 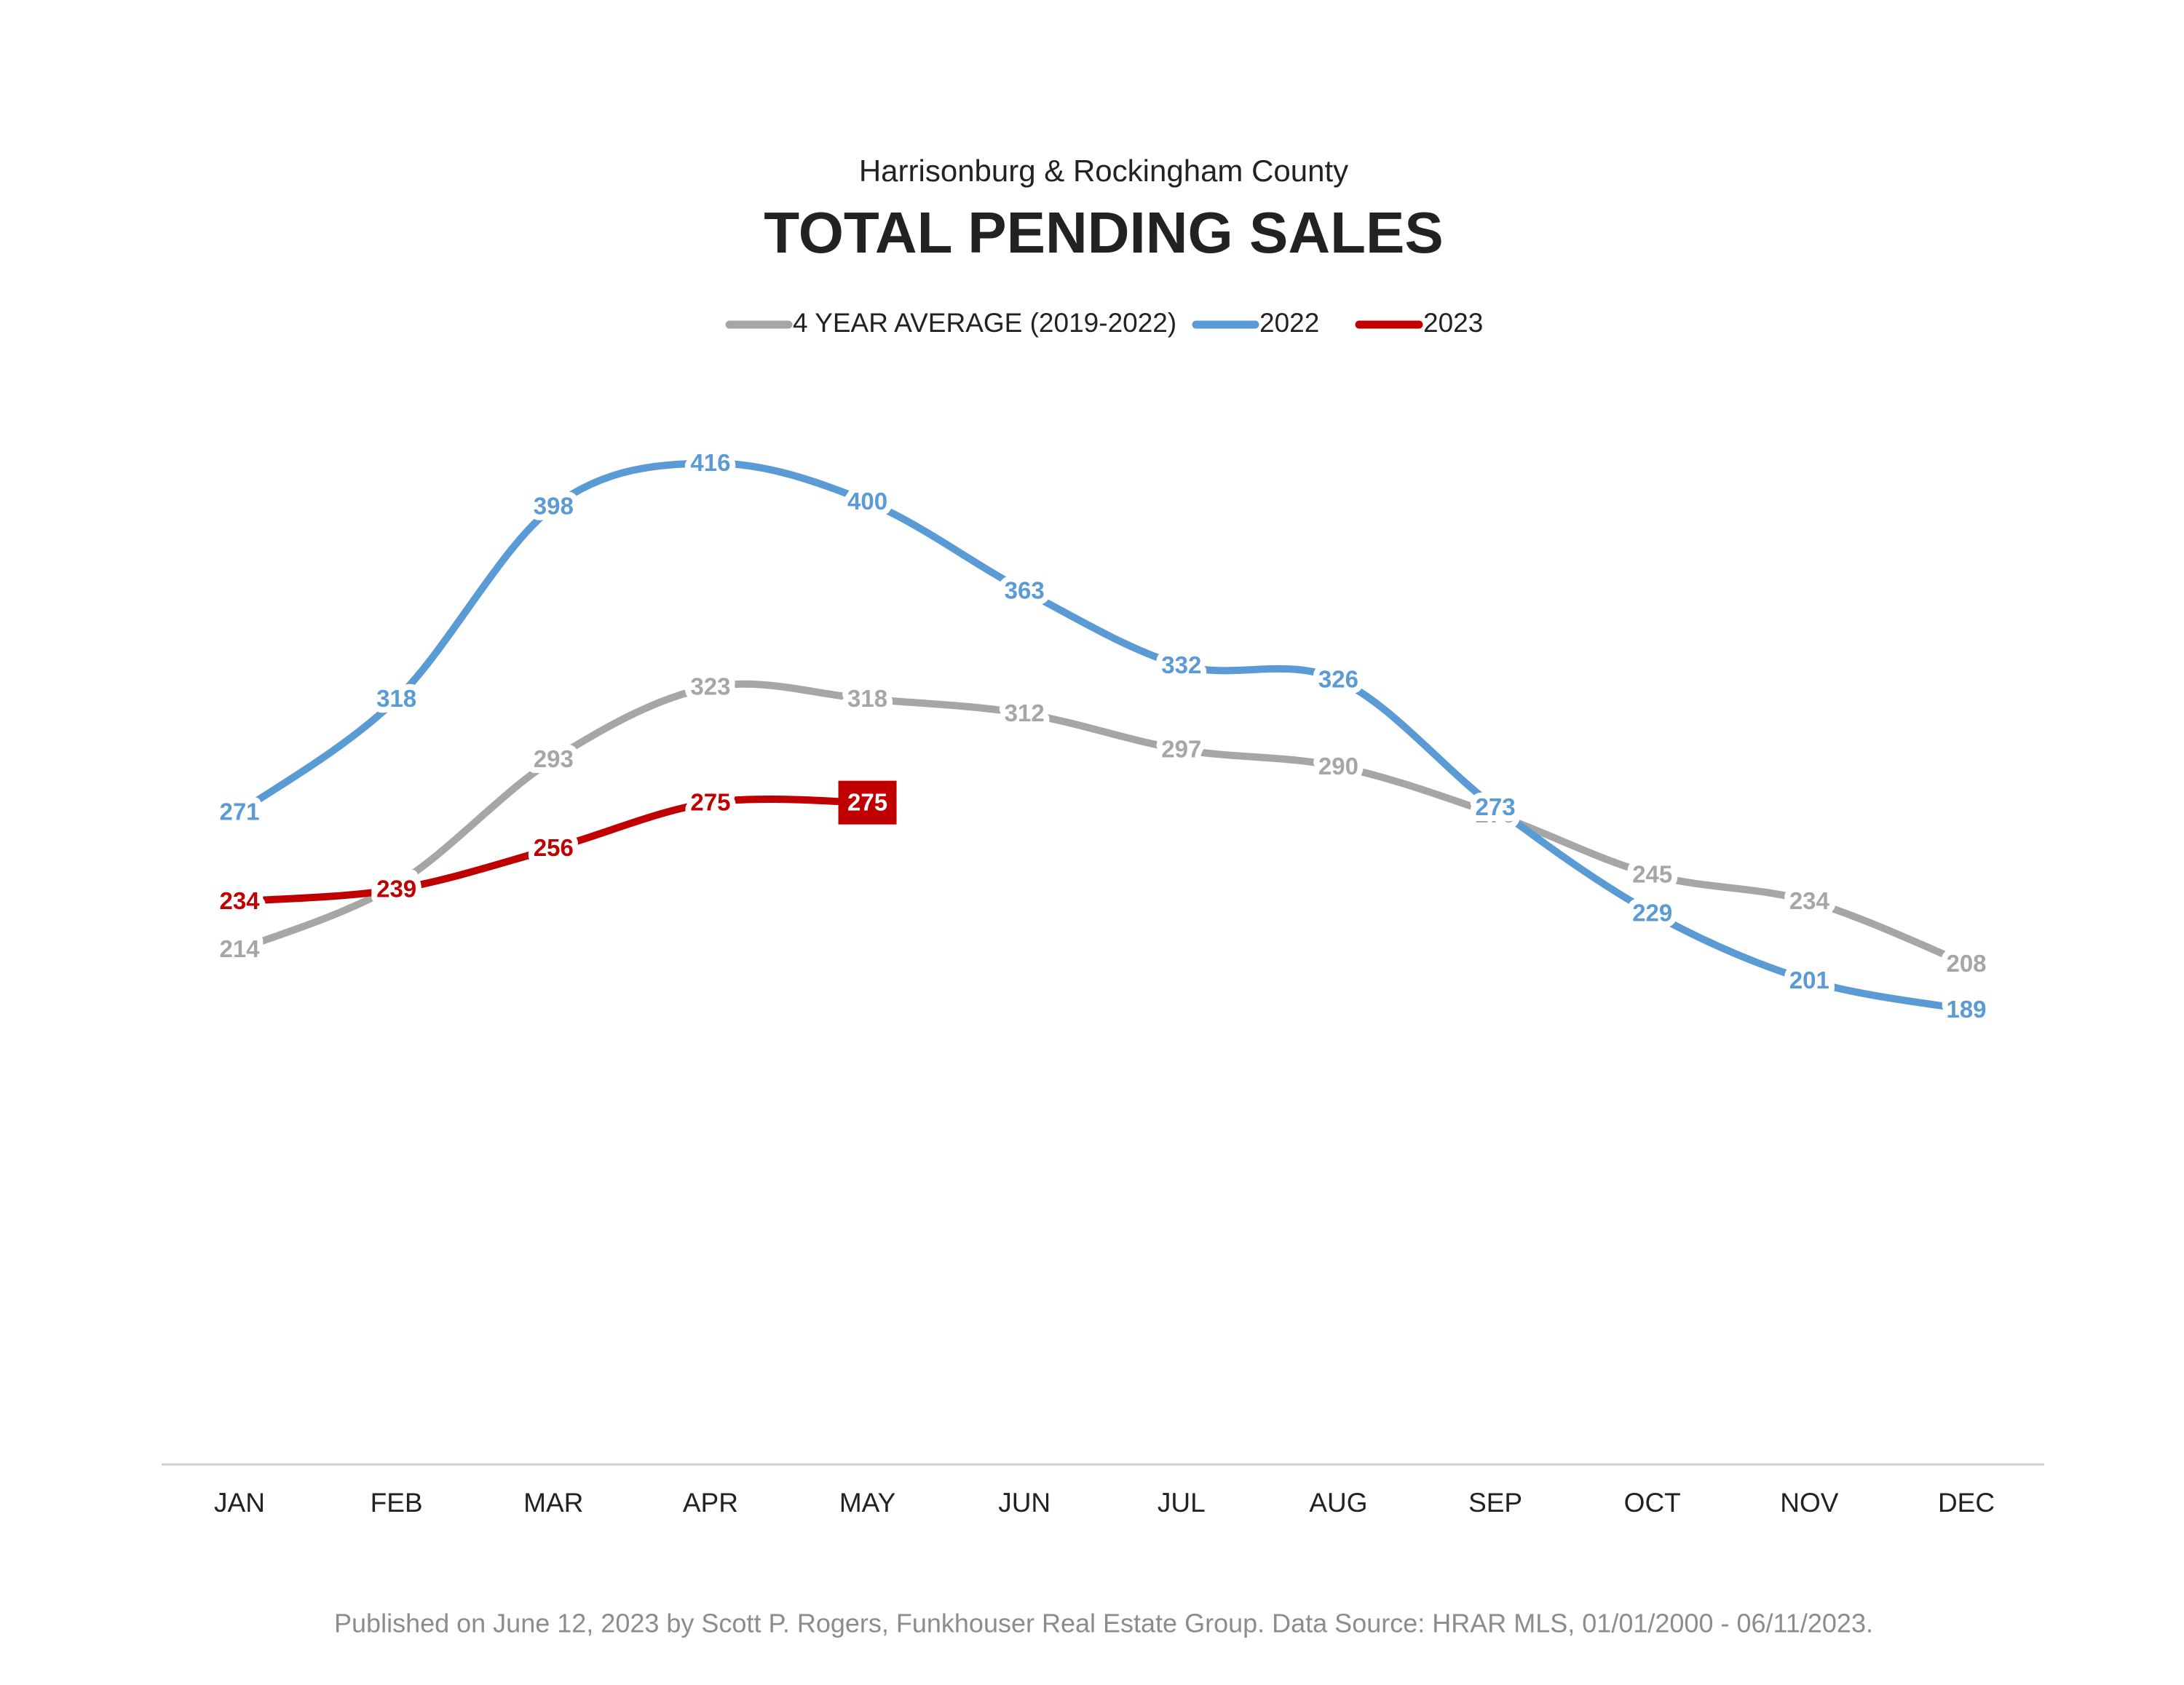 What do you see at coordinates (1025, 712) in the screenshot?
I see `data-label: 312` at bounding box center [1025, 712].